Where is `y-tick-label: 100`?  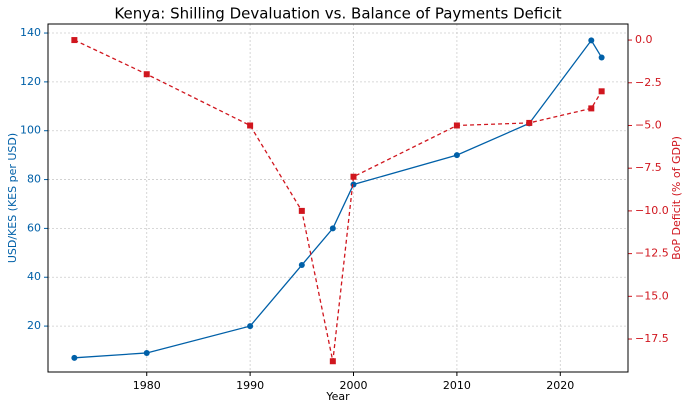 y-tick-label: 100 is located at coordinates (30, 130).